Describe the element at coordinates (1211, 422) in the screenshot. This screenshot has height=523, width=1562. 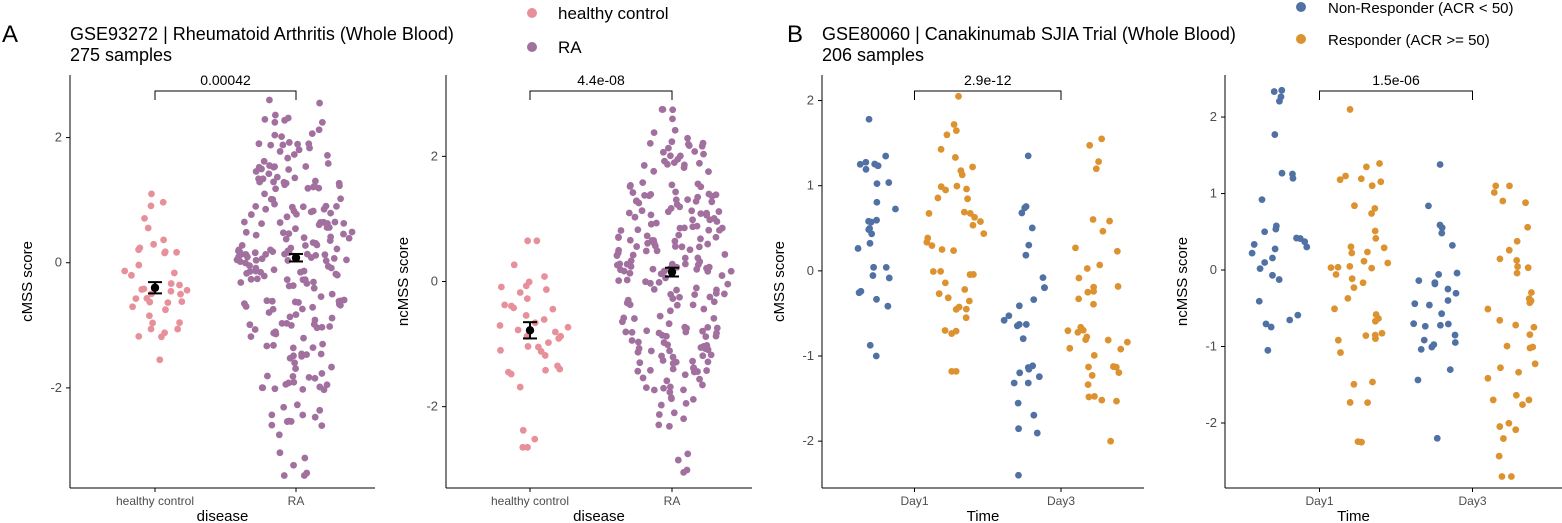
I see `y-tick-label: -2` at that location.